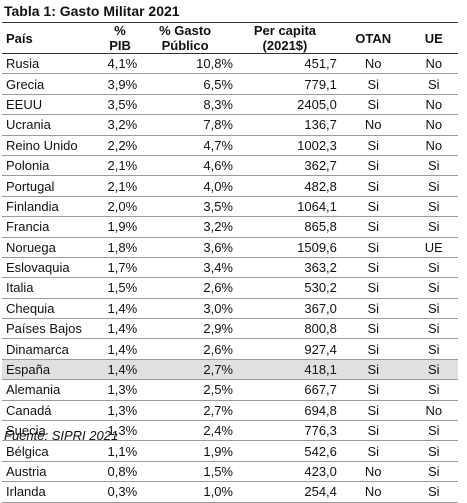  Describe the element at coordinates (185, 472) in the screenshot. I see `cell-gasto-publico: 1,5%` at that location.